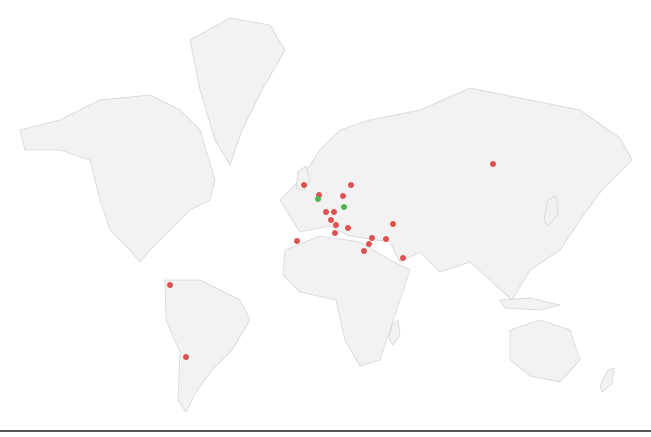  Describe the element at coordinates (394, 332) in the screenshot. I see `madagascar` at that location.